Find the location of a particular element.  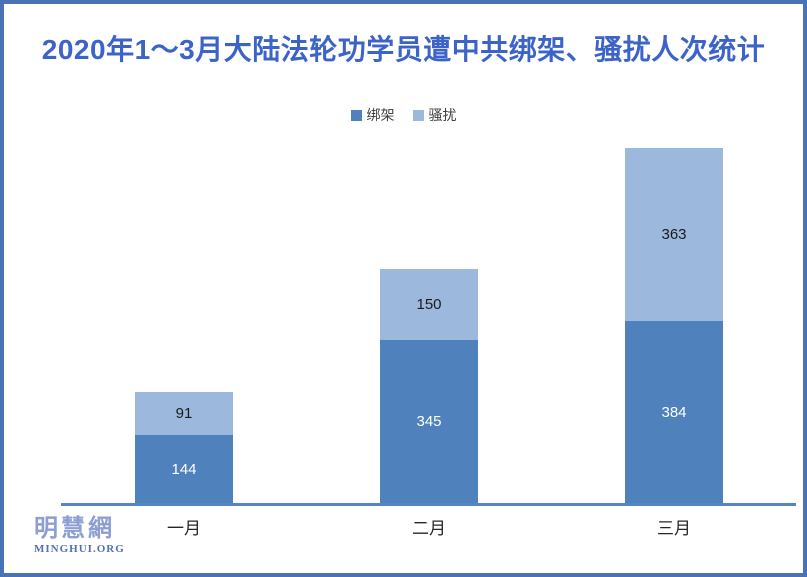

legend: 绑架 骚扰 is located at coordinates (403, 115).